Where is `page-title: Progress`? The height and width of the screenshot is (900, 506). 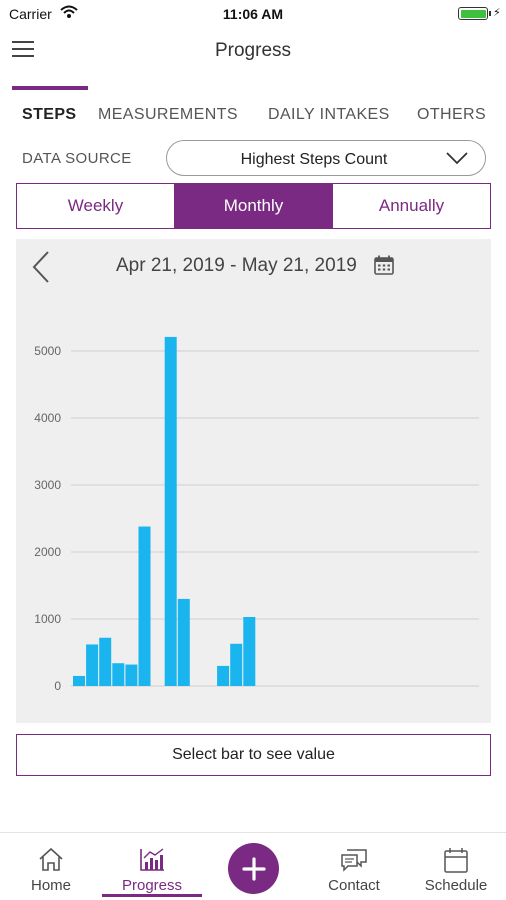
page-title: Progress is located at coordinates (253, 50).